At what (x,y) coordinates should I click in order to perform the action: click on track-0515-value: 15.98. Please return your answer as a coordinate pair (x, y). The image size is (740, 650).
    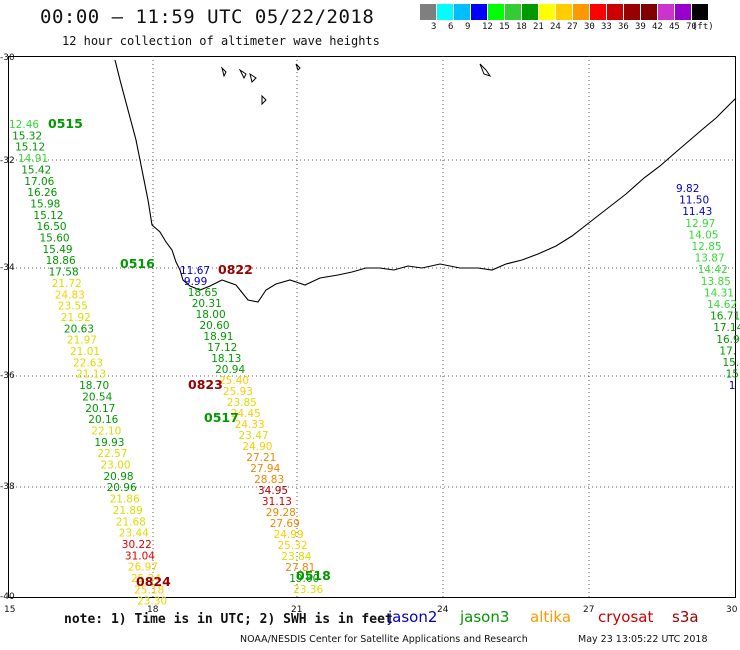
    Looking at the image, I should click on (45, 204).